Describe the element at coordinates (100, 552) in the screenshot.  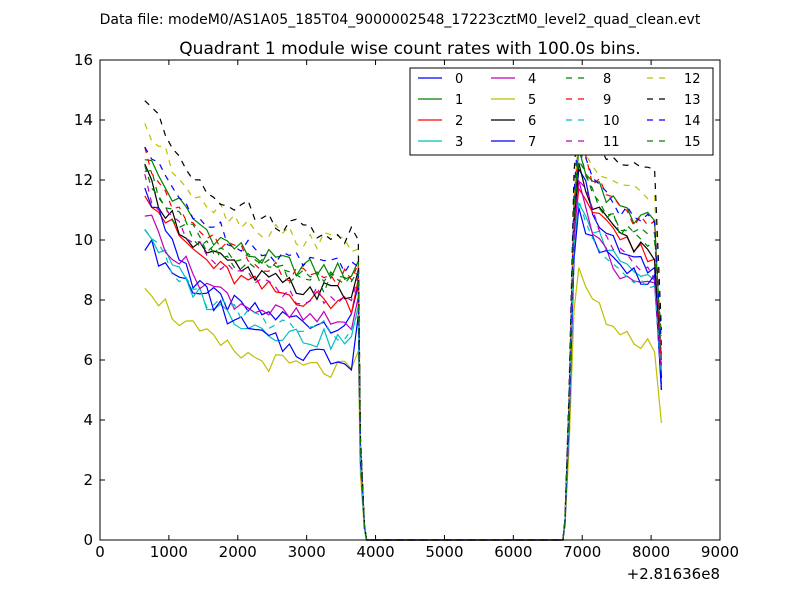
I see `x-tick-label: 0` at that location.